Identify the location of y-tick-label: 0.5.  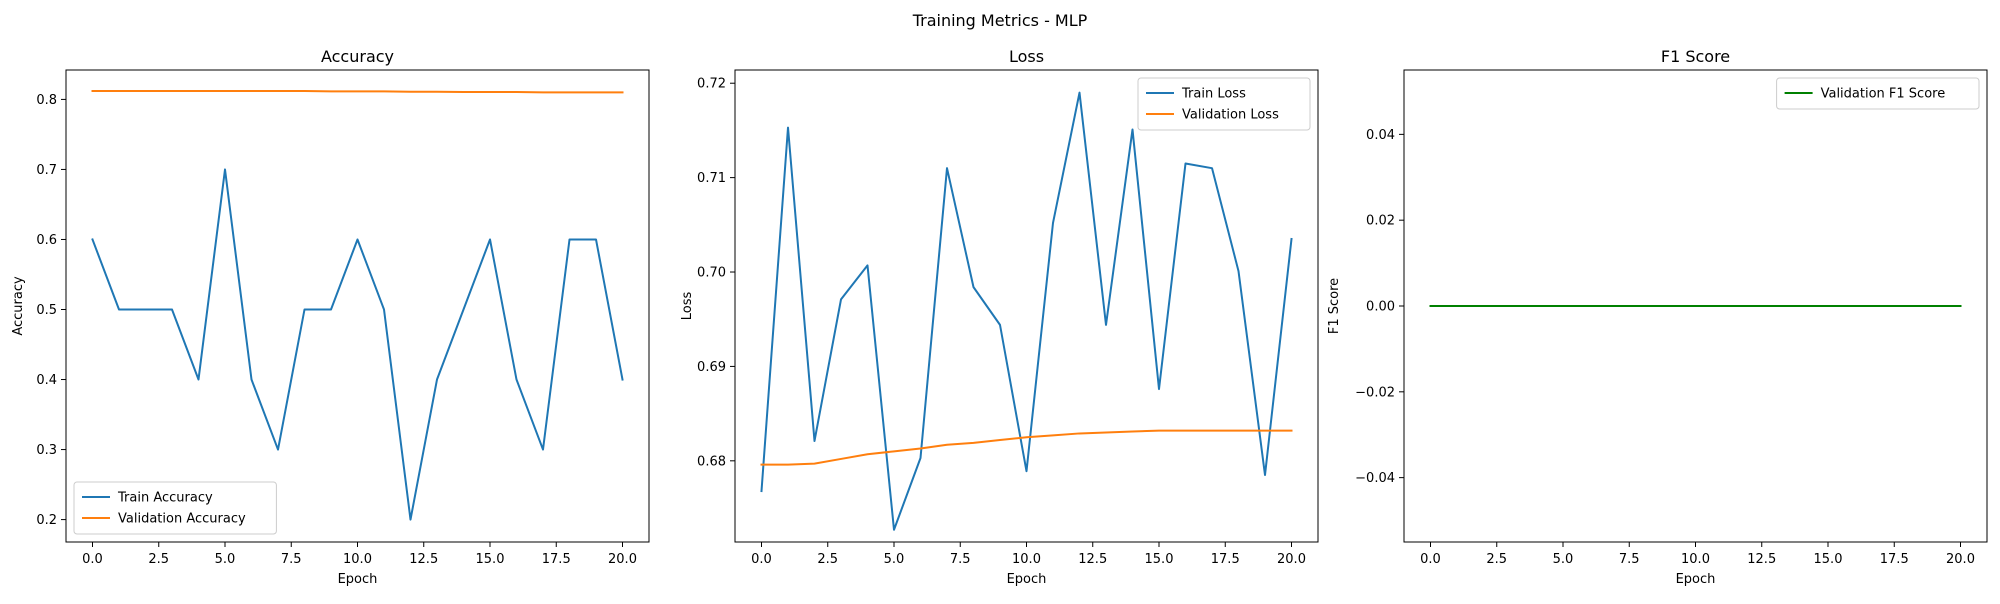
(46, 310).